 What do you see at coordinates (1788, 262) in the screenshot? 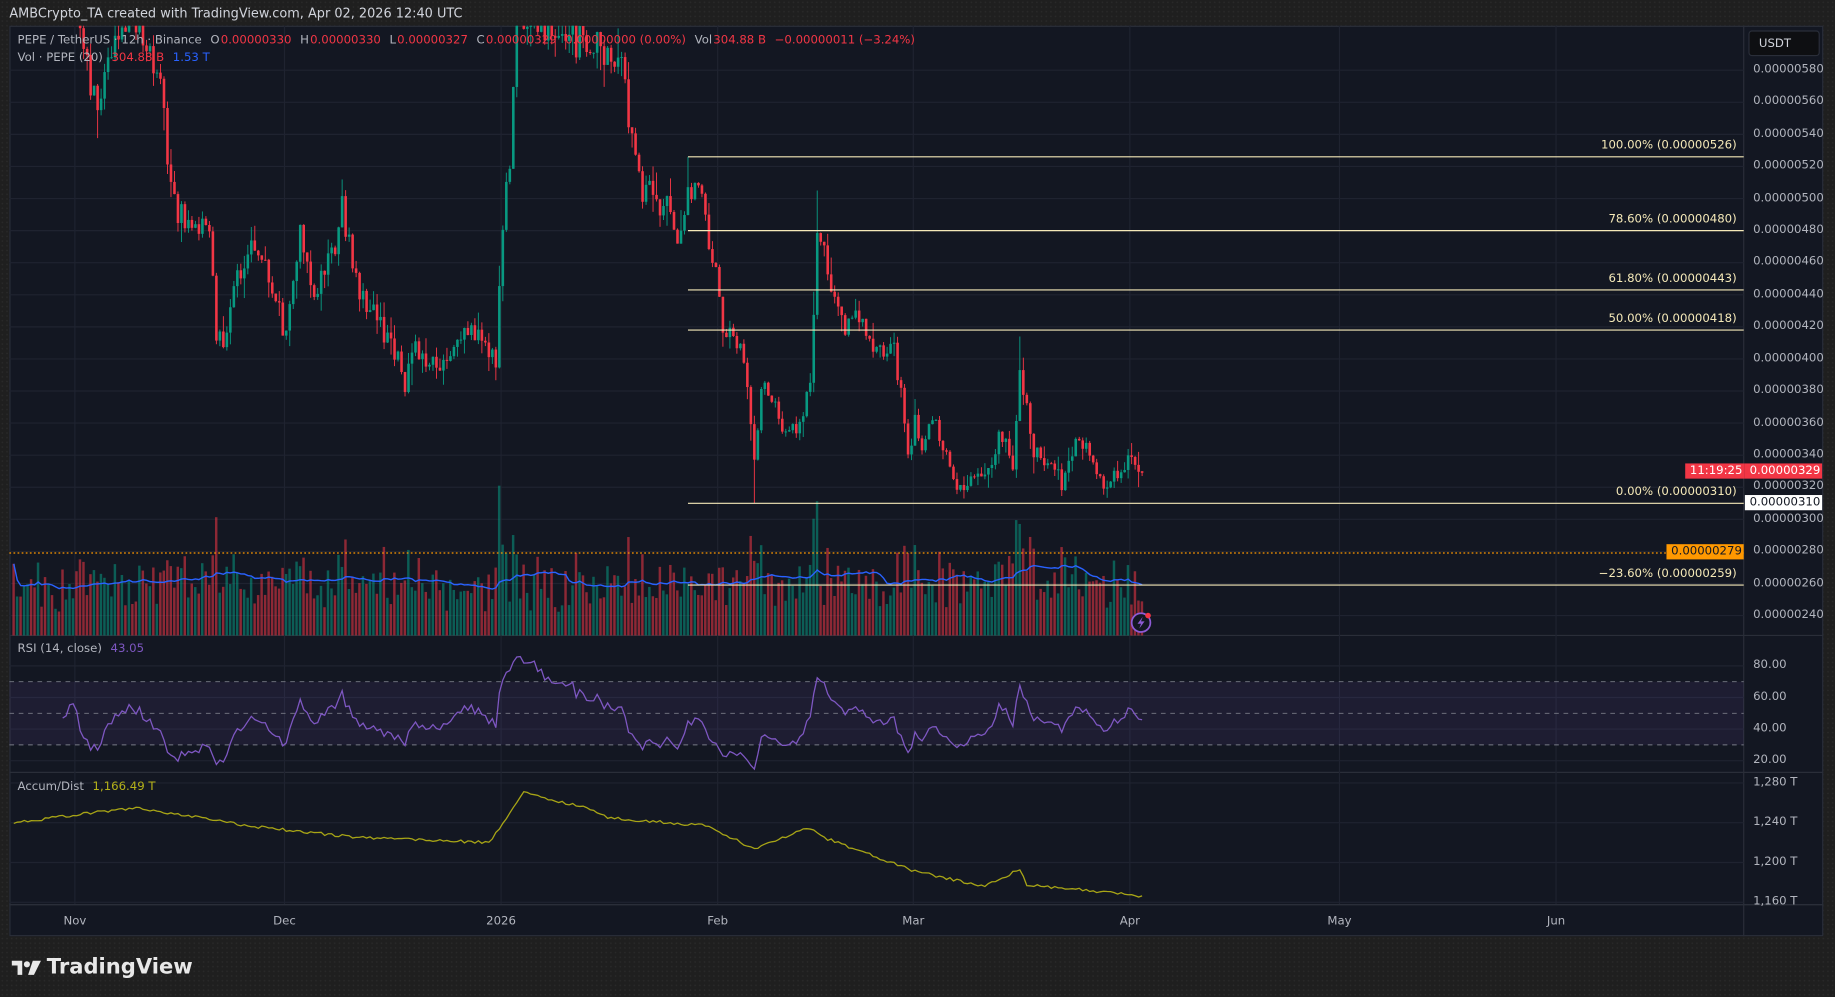
I see `price-axis-label: 0.00000460` at bounding box center [1788, 262].